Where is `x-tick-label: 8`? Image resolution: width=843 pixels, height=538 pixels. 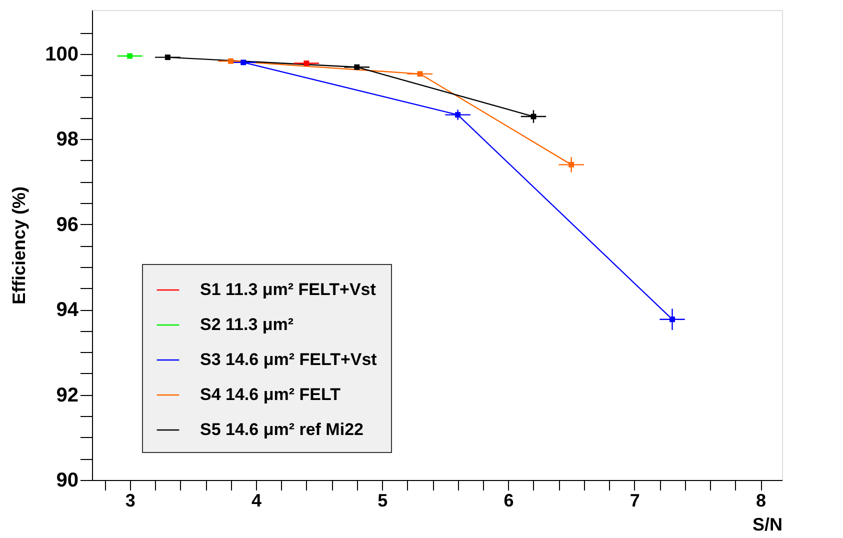
x-tick-label: 8 is located at coordinates (761, 500).